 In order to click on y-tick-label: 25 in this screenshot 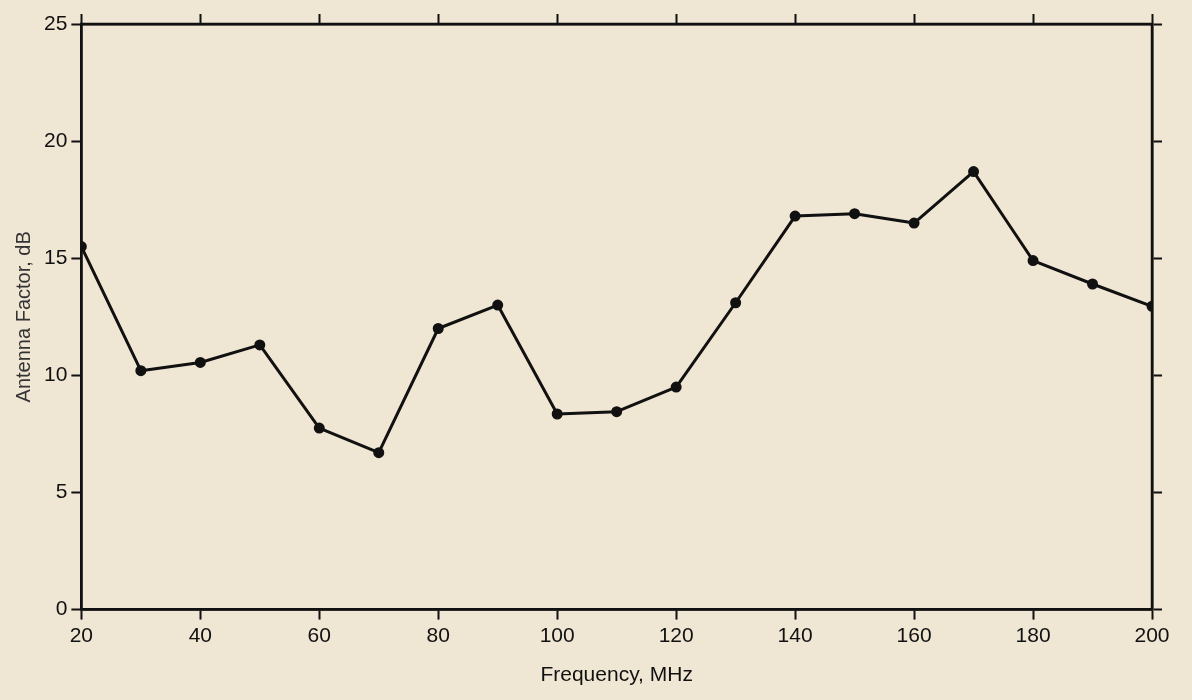, I will do `click(56, 22)`.